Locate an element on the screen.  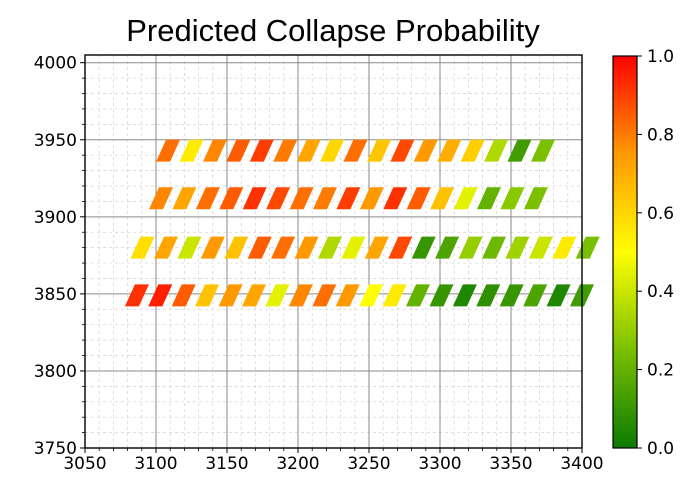
colorbar-tick-label: 0.2 is located at coordinates (660, 371).